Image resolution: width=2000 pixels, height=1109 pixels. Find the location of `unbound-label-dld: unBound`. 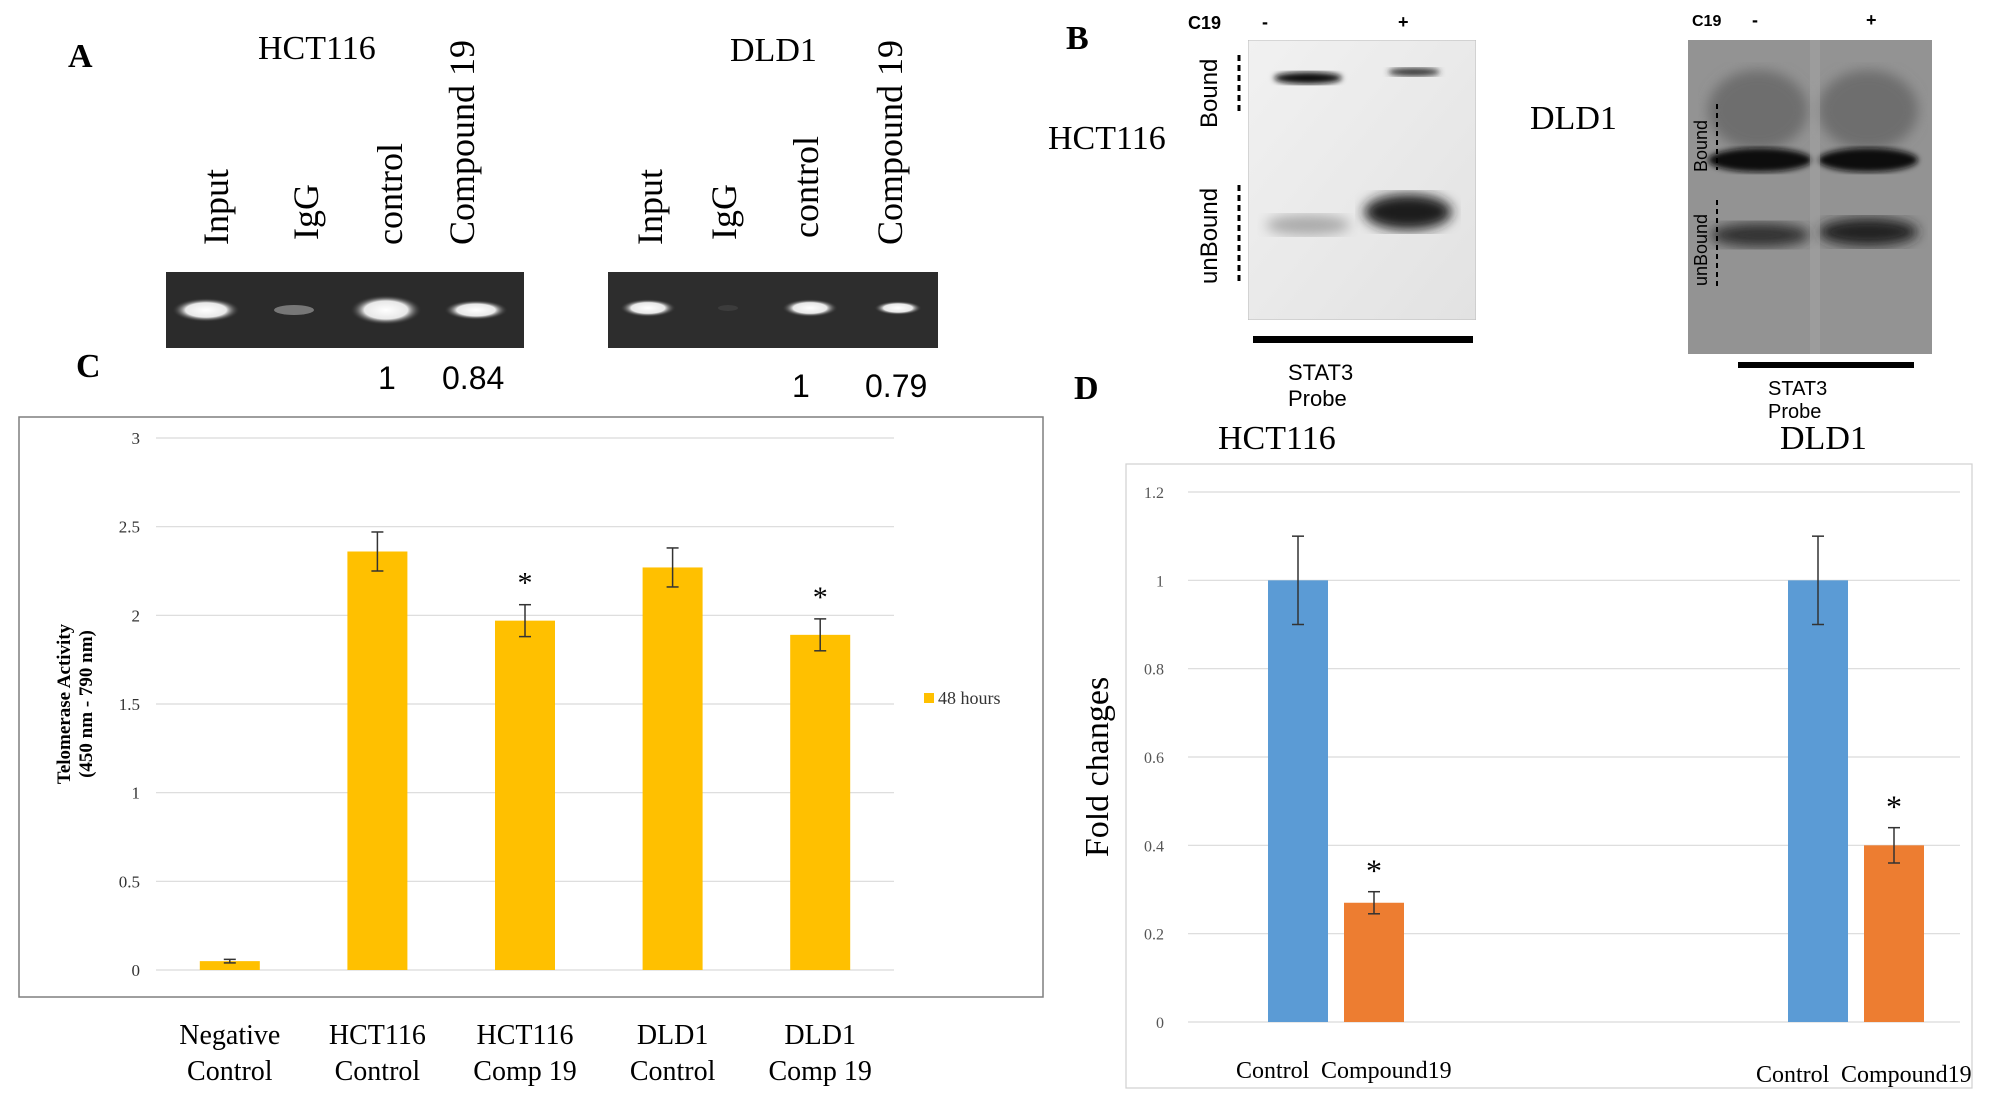

unbound-label-dld: unBound is located at coordinates (1701, 249).